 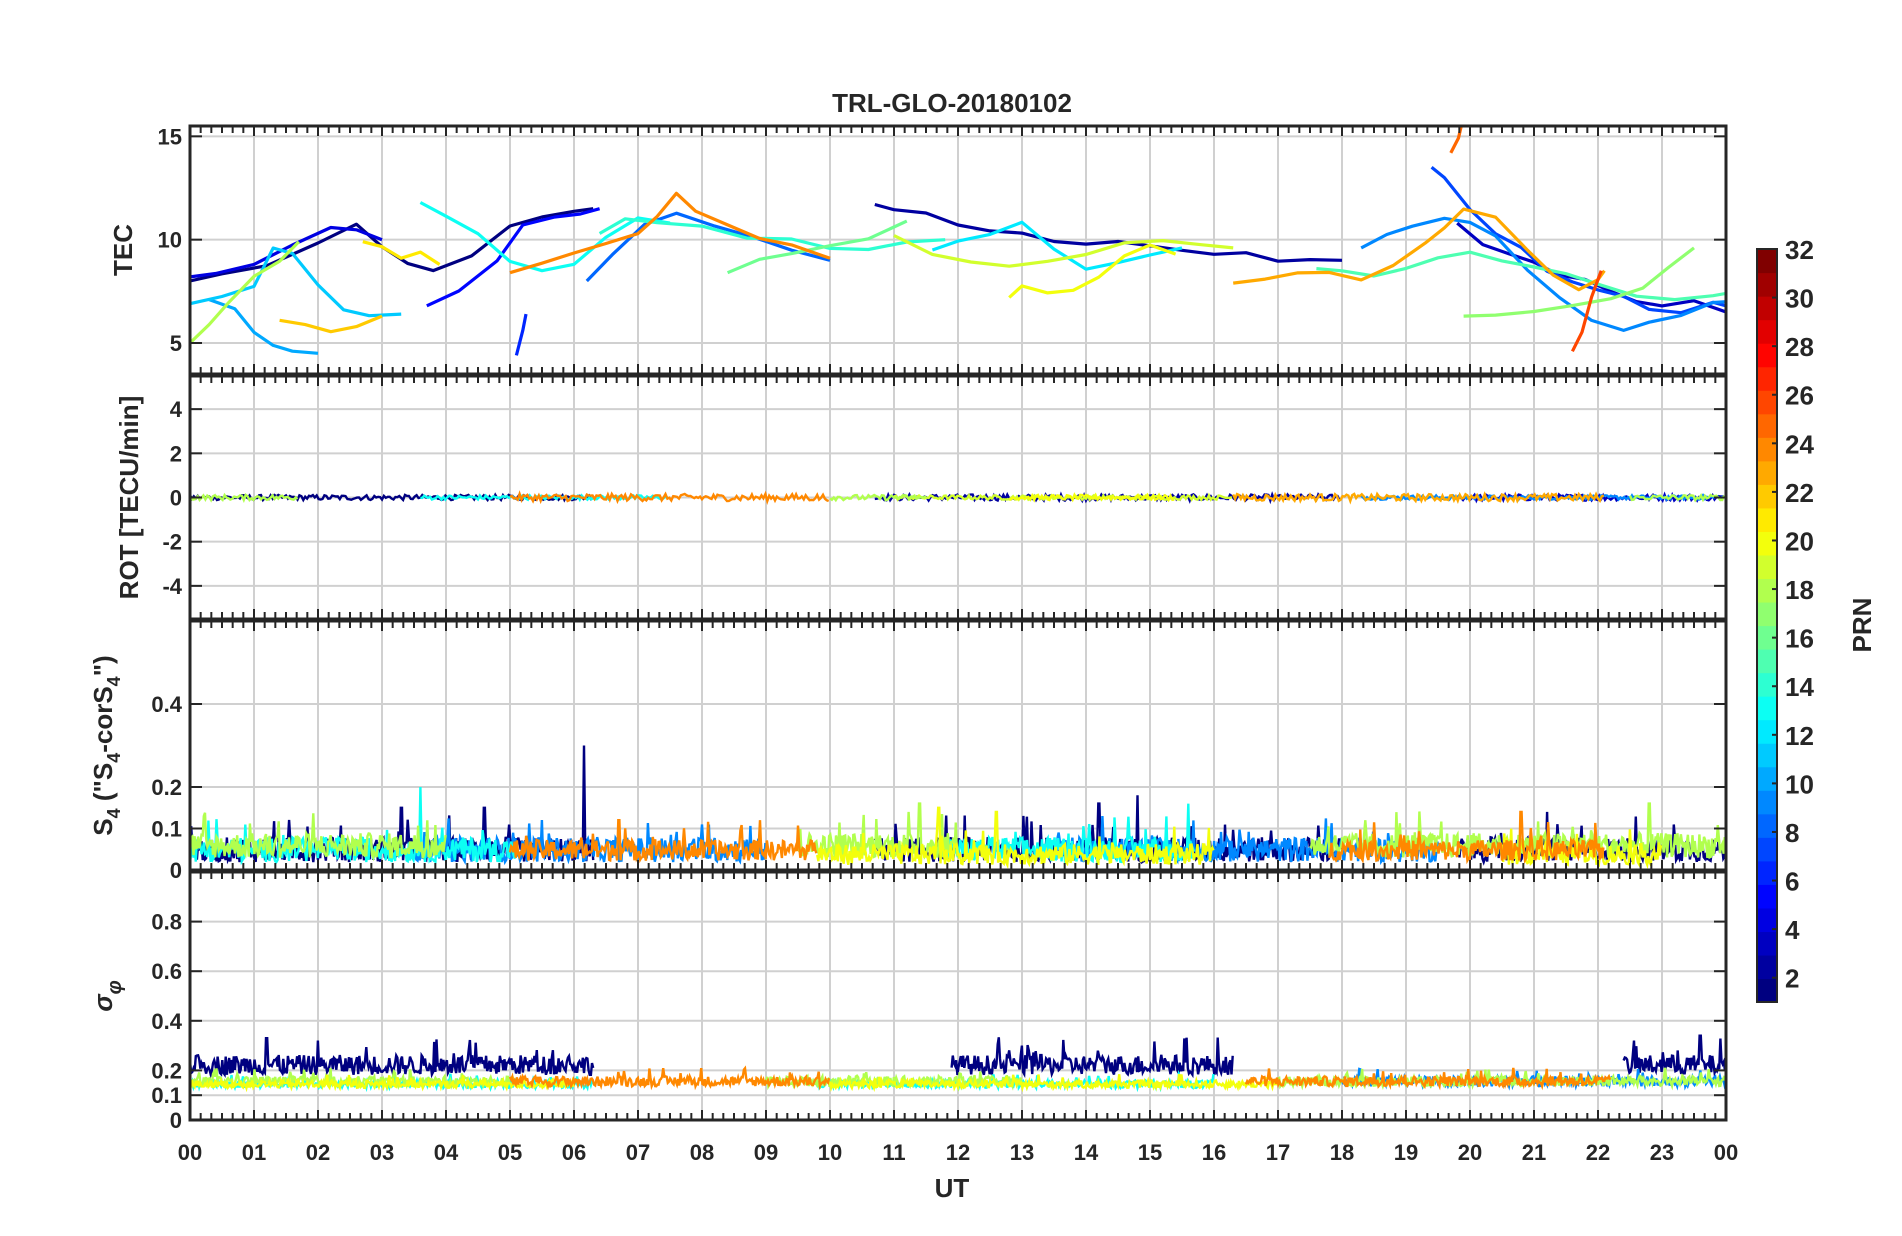 I want to click on colorbar-tick-label: 8, so click(x=1792, y=833).